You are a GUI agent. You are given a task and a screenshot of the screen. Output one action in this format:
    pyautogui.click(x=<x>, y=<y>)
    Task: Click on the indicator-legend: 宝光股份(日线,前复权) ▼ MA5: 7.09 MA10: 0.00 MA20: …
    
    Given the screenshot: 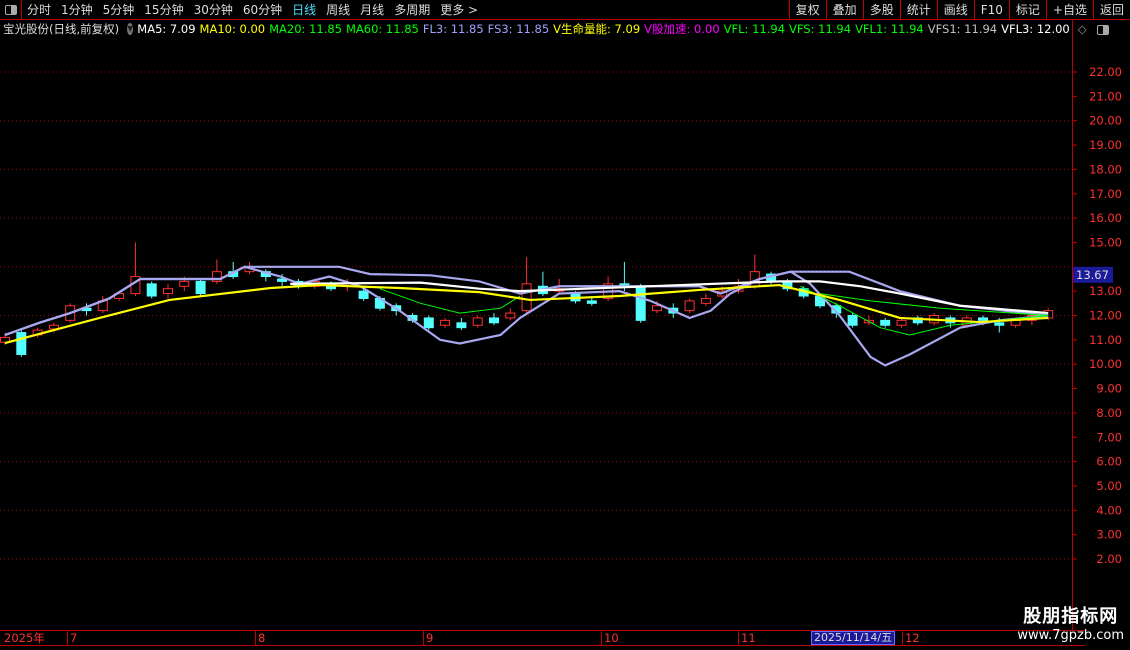 What is the action you would take?
    pyautogui.click(x=554, y=29)
    